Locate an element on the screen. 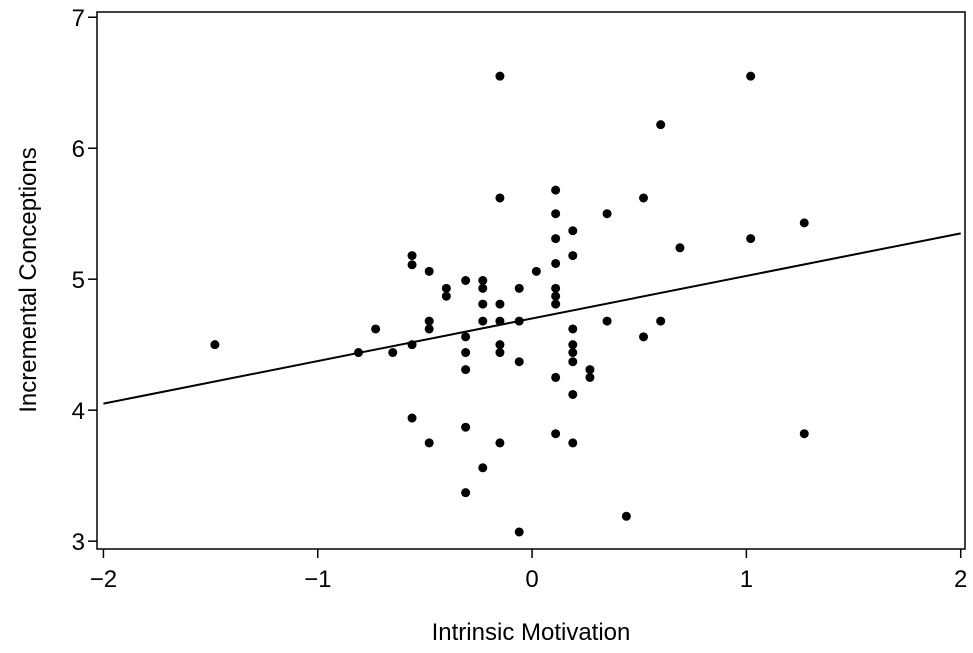 This screenshot has height=653, width=973. y-axis-title: Incremental Conceptions is located at coordinates (28, 279).